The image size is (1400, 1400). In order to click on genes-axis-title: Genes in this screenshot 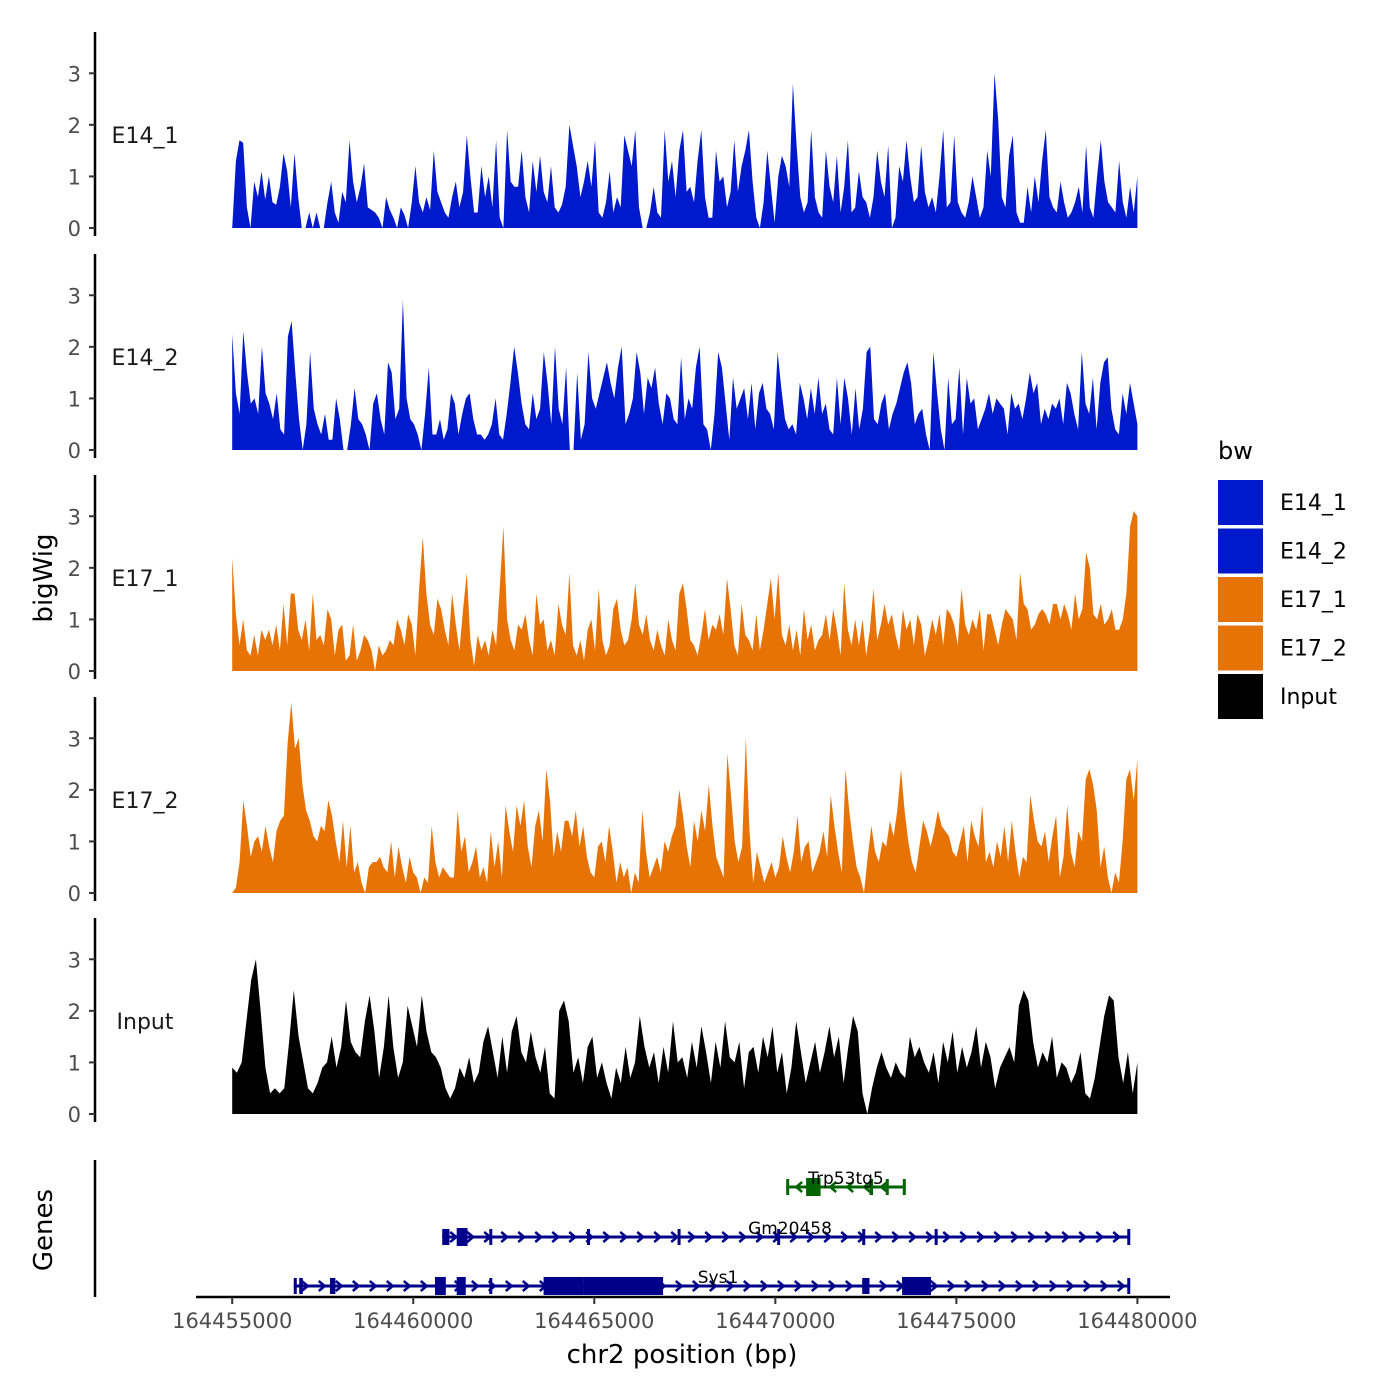, I will do `click(44, 1230)`.